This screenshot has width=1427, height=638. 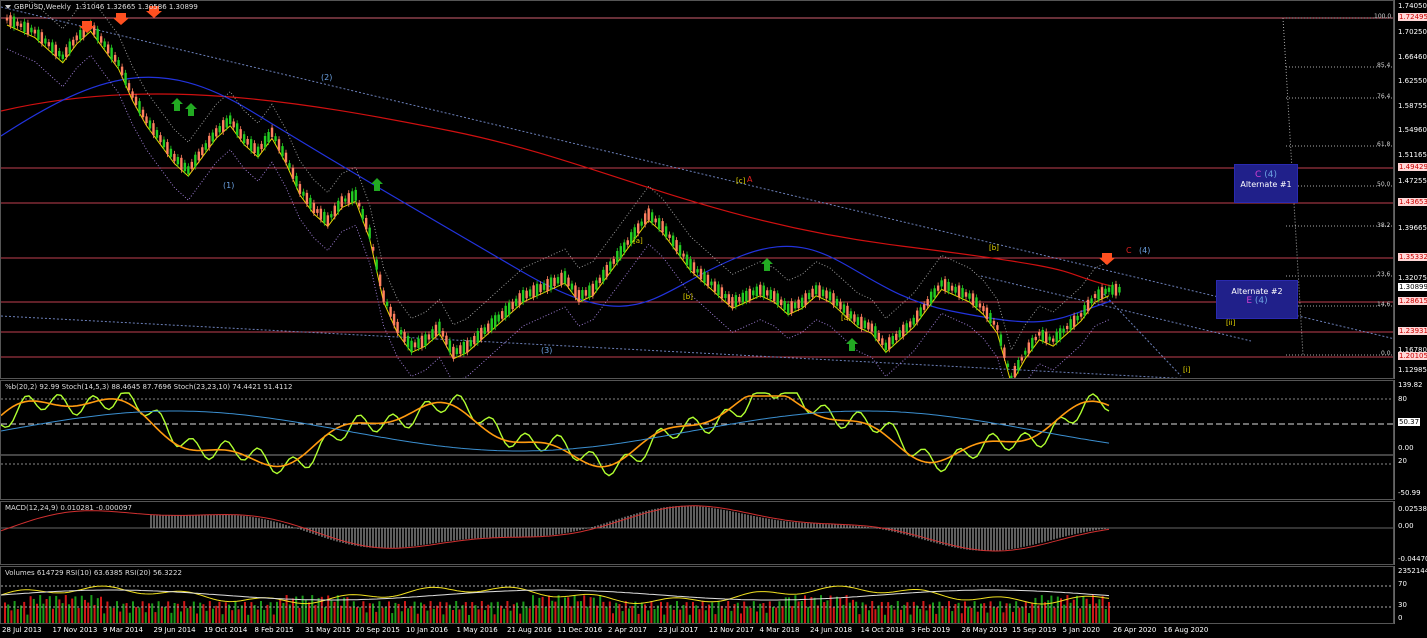 I want to click on macd-pane: MACD(12,24,9) 0.010281 -0.000097, so click(x=697, y=533).